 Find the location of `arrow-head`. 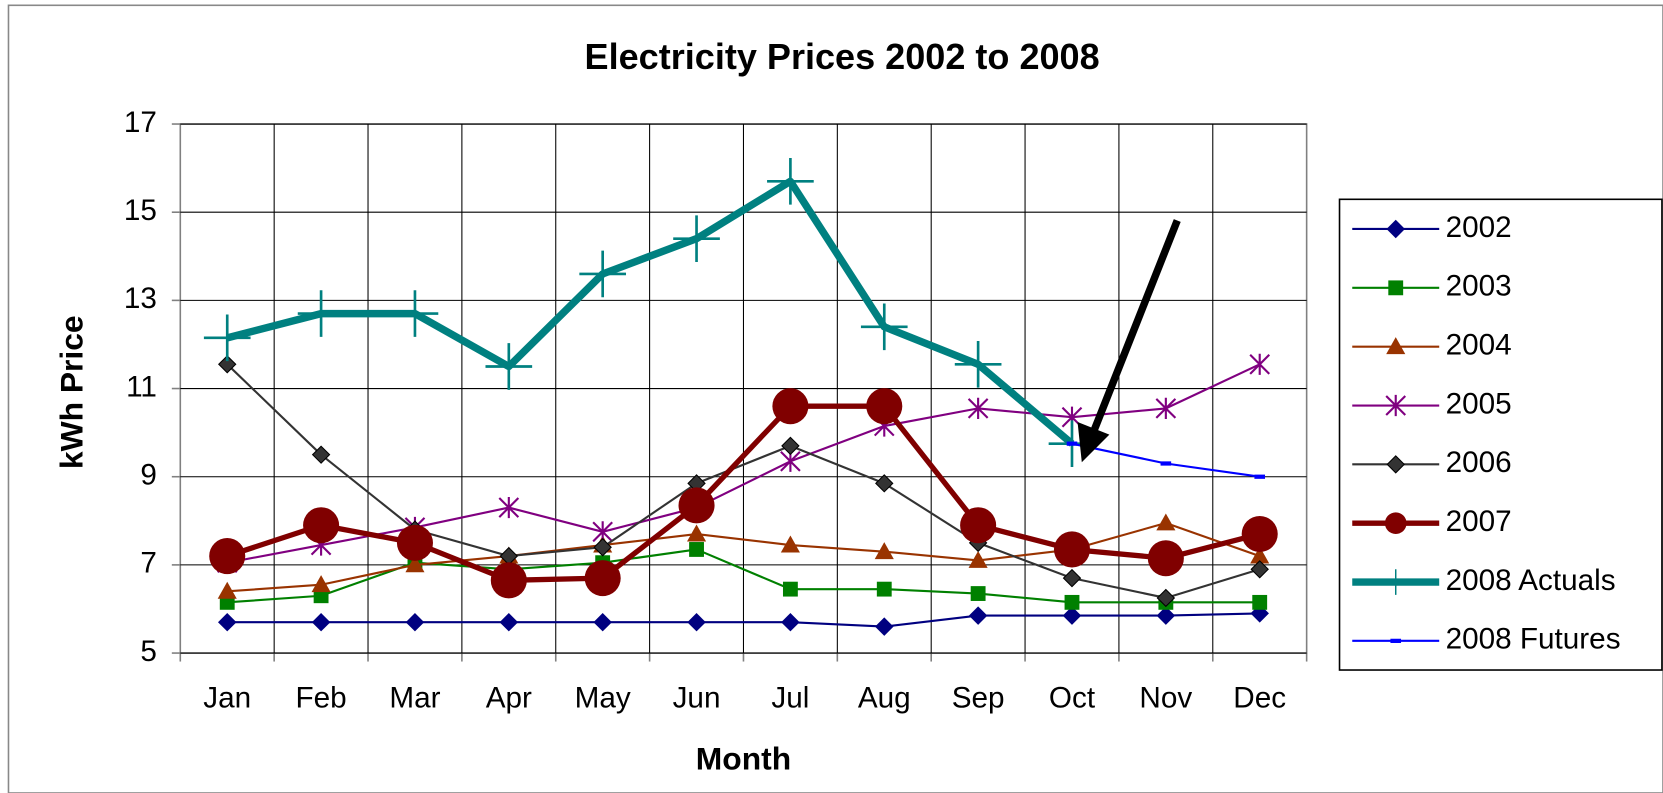

arrow-head is located at coordinates (1093, 442).